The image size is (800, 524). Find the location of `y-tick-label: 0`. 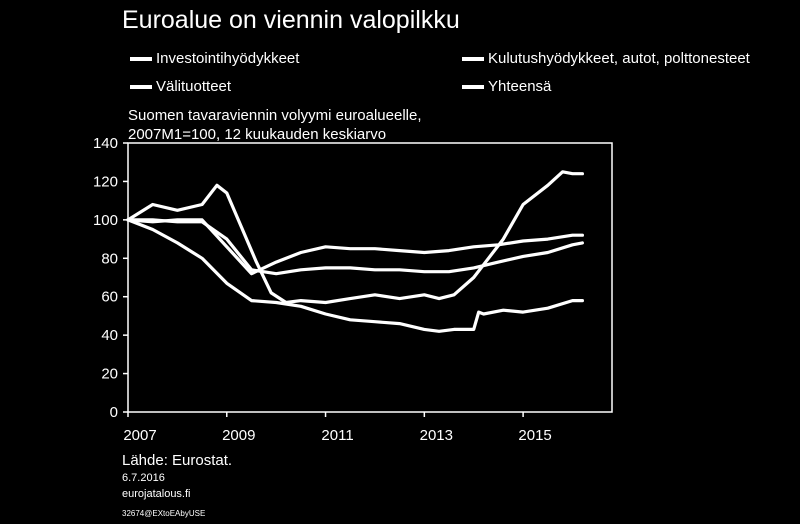

y-tick-label: 0 is located at coordinates (114, 412).